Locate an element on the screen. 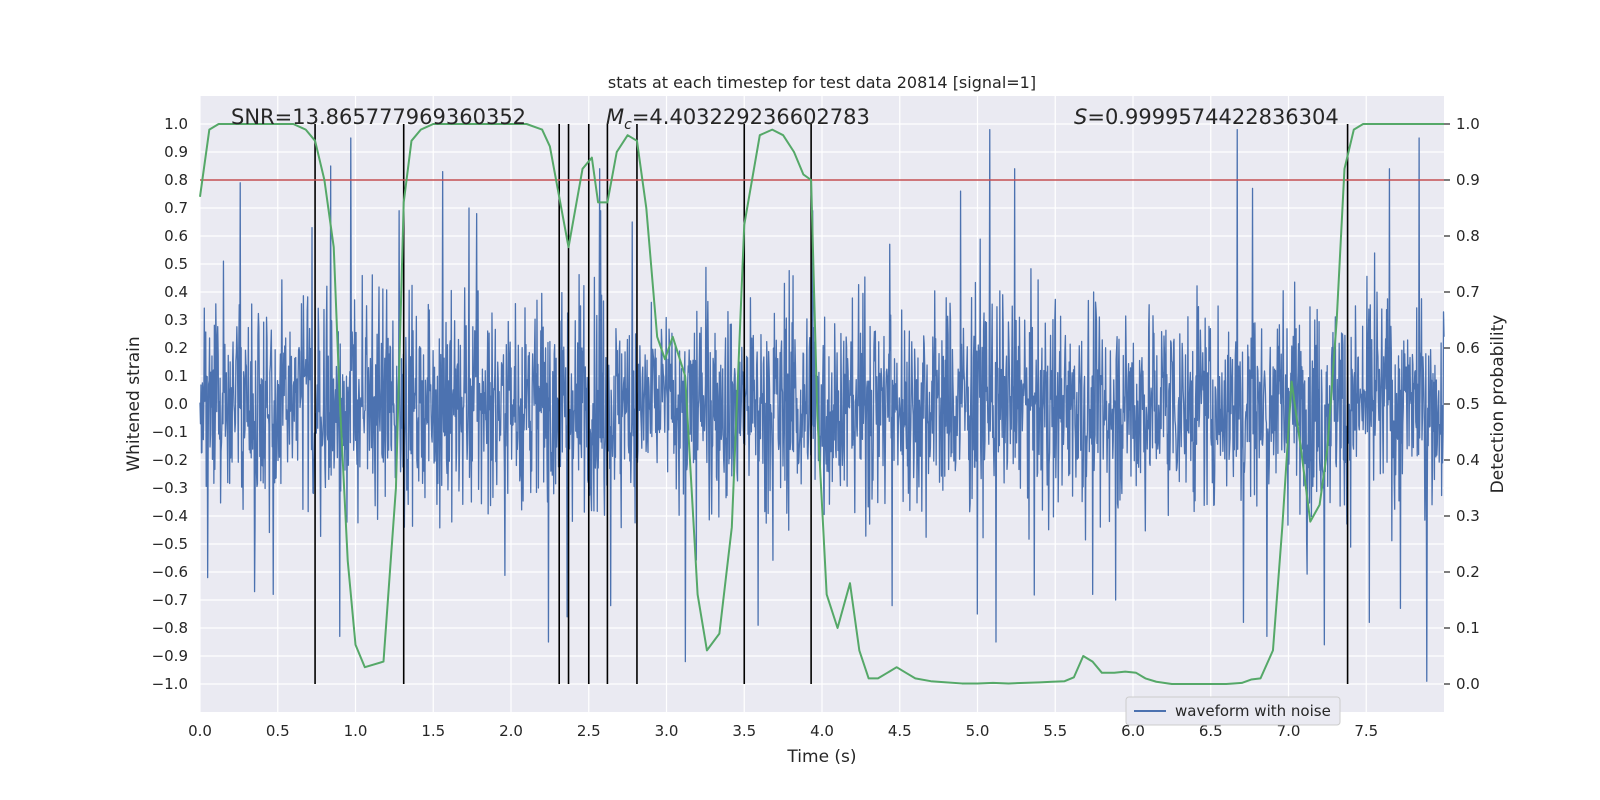 This screenshot has height=800, width=1600. y-right-tick-label: 0.5 is located at coordinates (1468, 404).